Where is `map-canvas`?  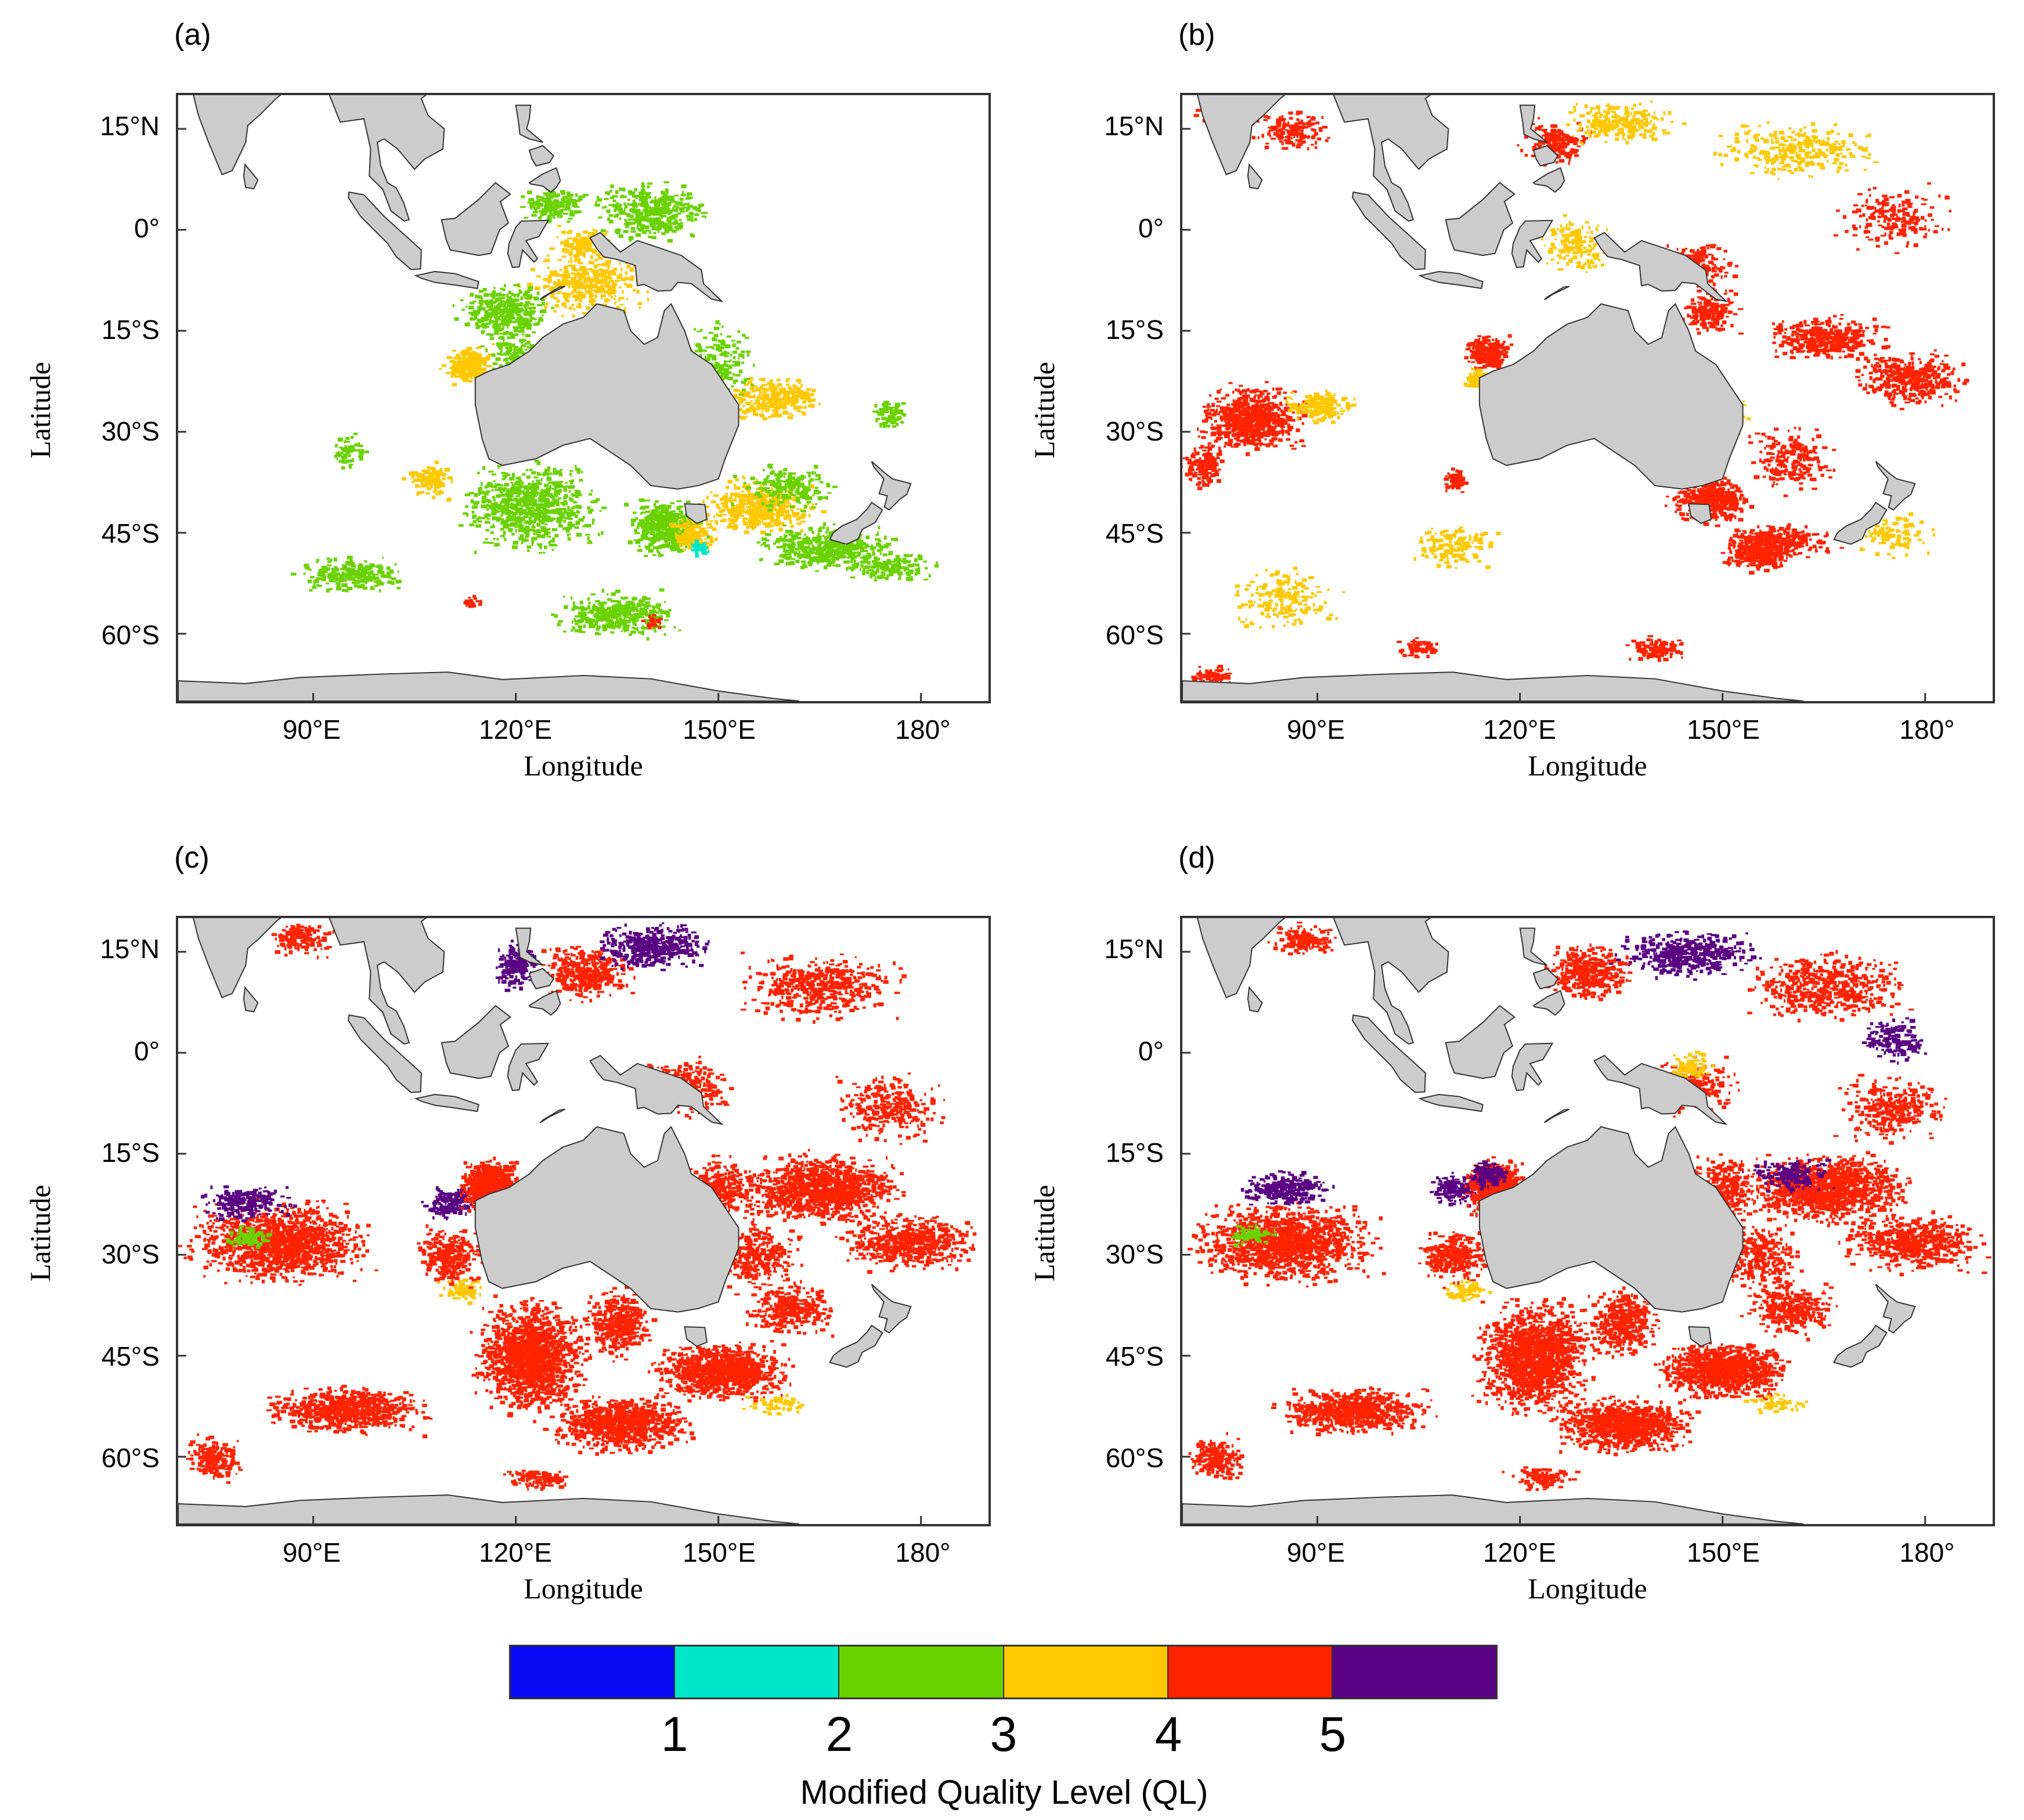 map-canvas is located at coordinates (1586, 1221).